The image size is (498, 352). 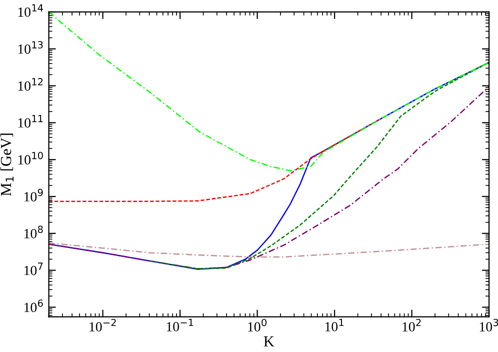 I want to click on x-tick-label: 10$^{1}$, so click(x=334, y=325).